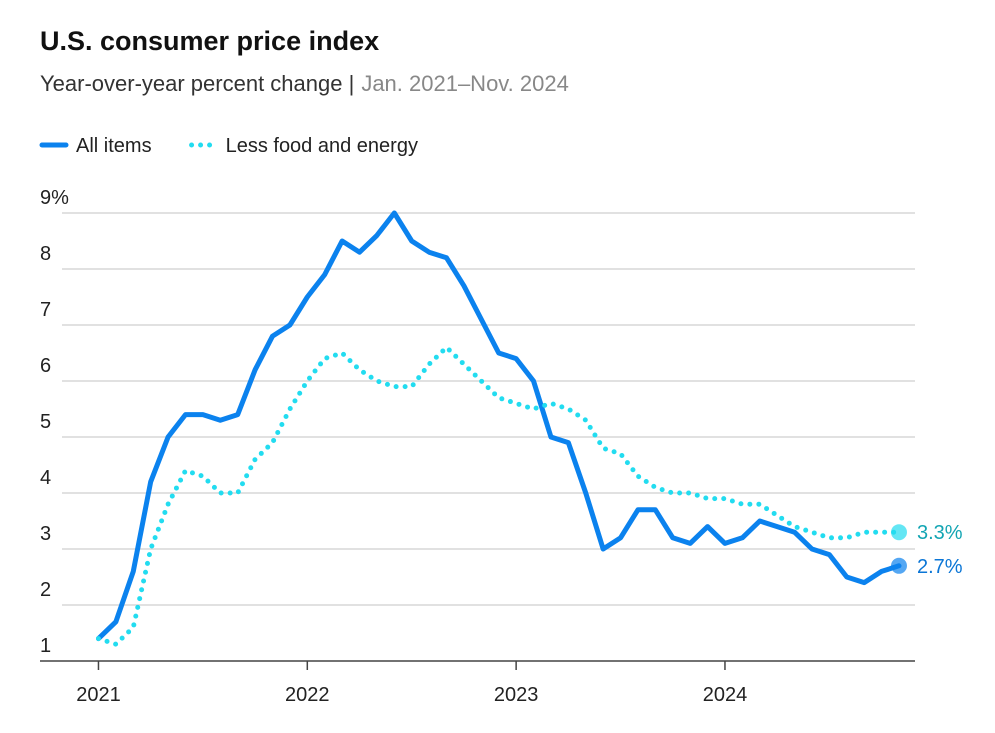 This screenshot has height=733, width=995. What do you see at coordinates (45, 254) in the screenshot?
I see `y-tick-label: 8` at bounding box center [45, 254].